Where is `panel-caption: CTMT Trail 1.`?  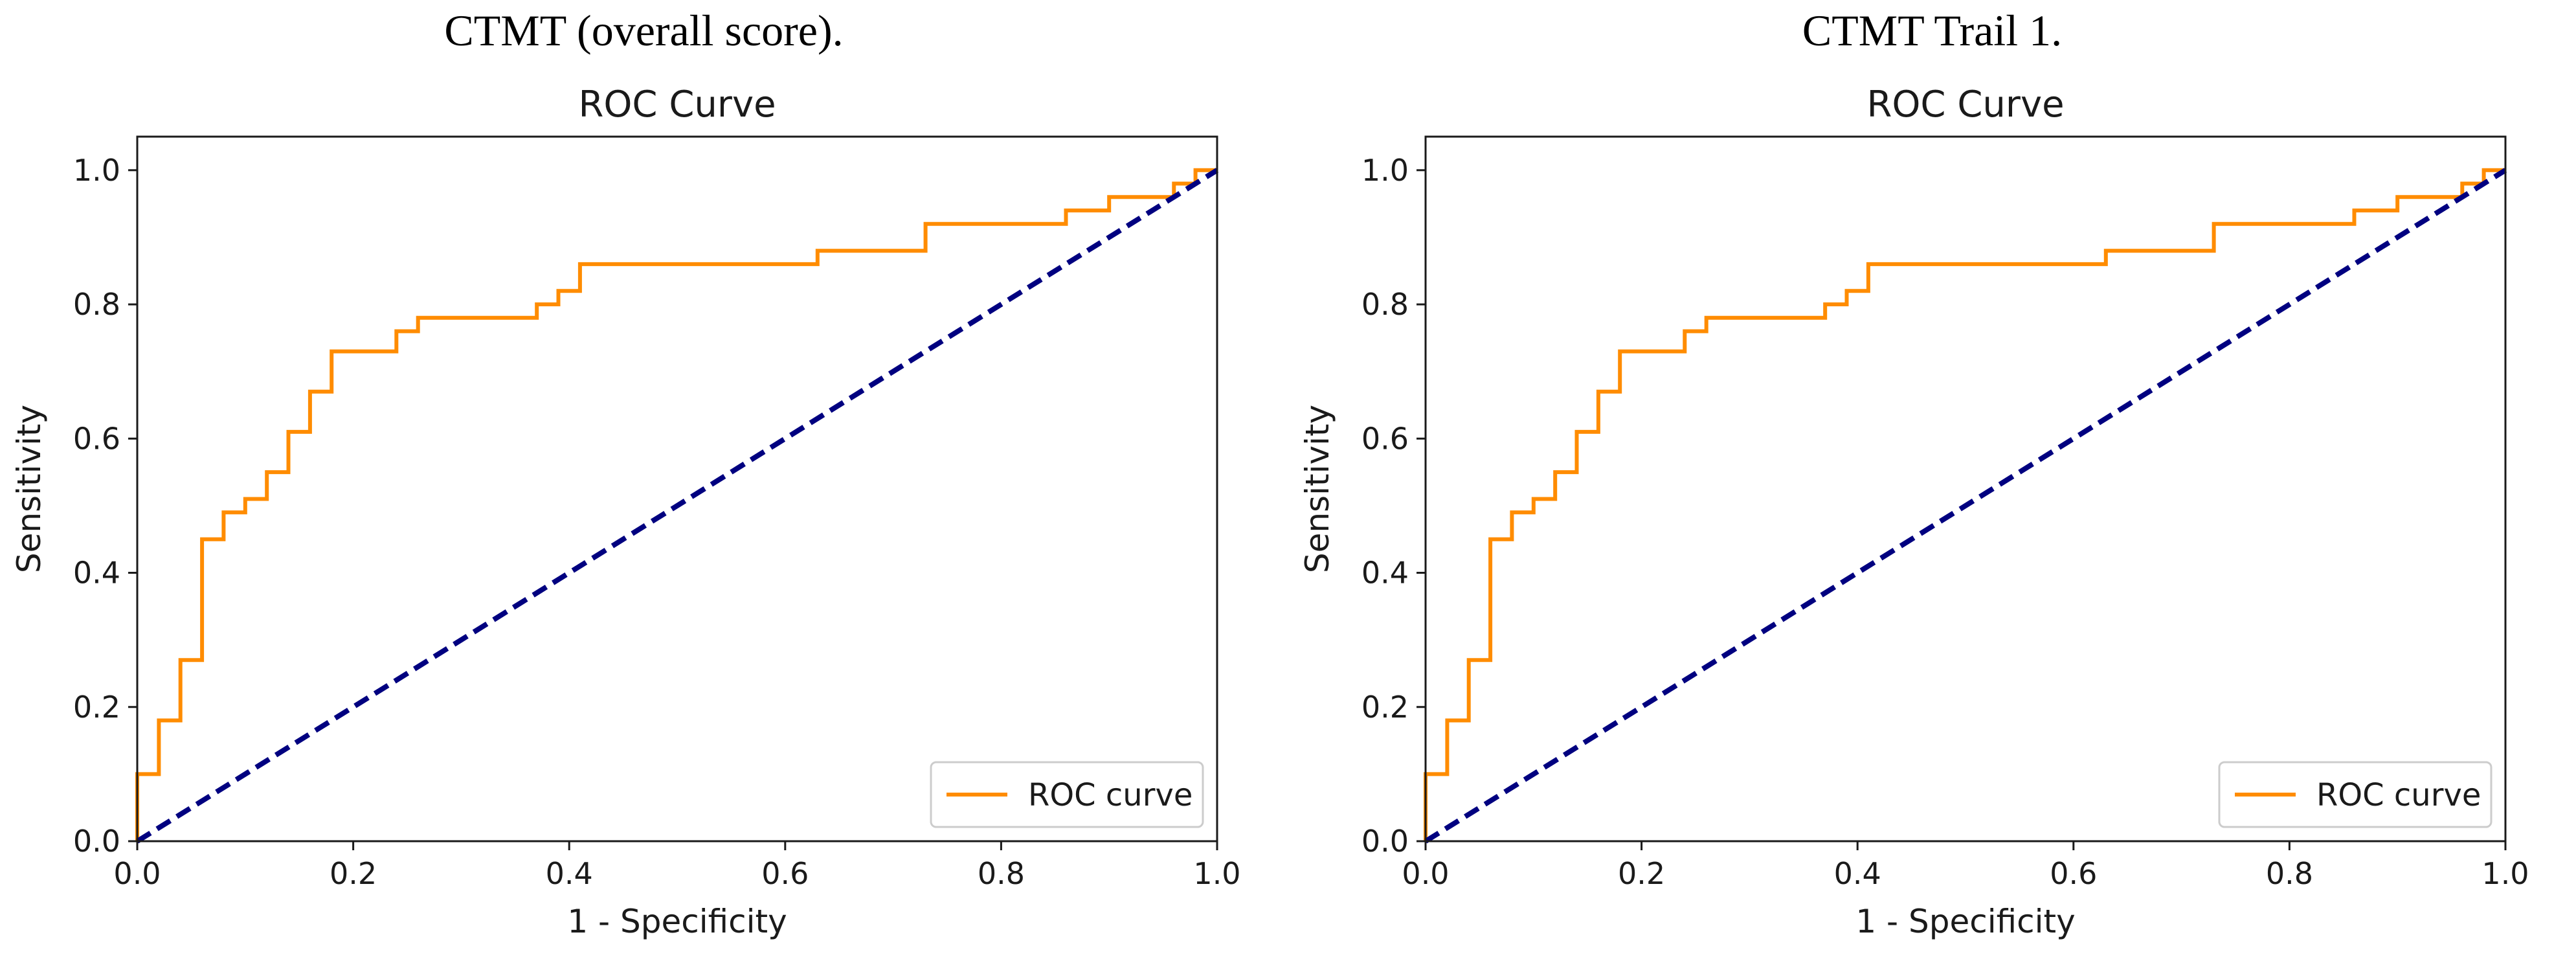 panel-caption: CTMT Trail 1. is located at coordinates (1932, 30).